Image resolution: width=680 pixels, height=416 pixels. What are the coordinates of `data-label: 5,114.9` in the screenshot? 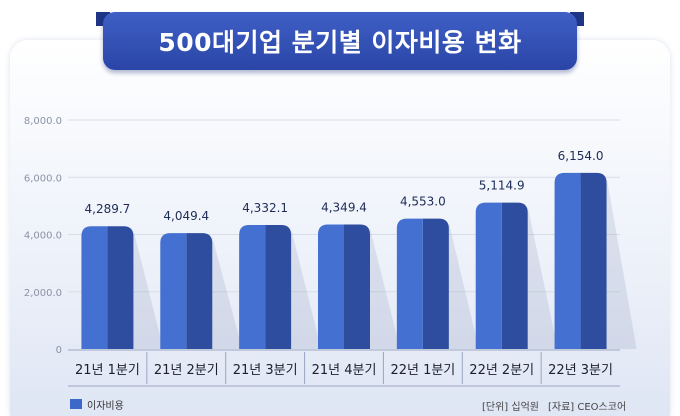 It's located at (502, 186).